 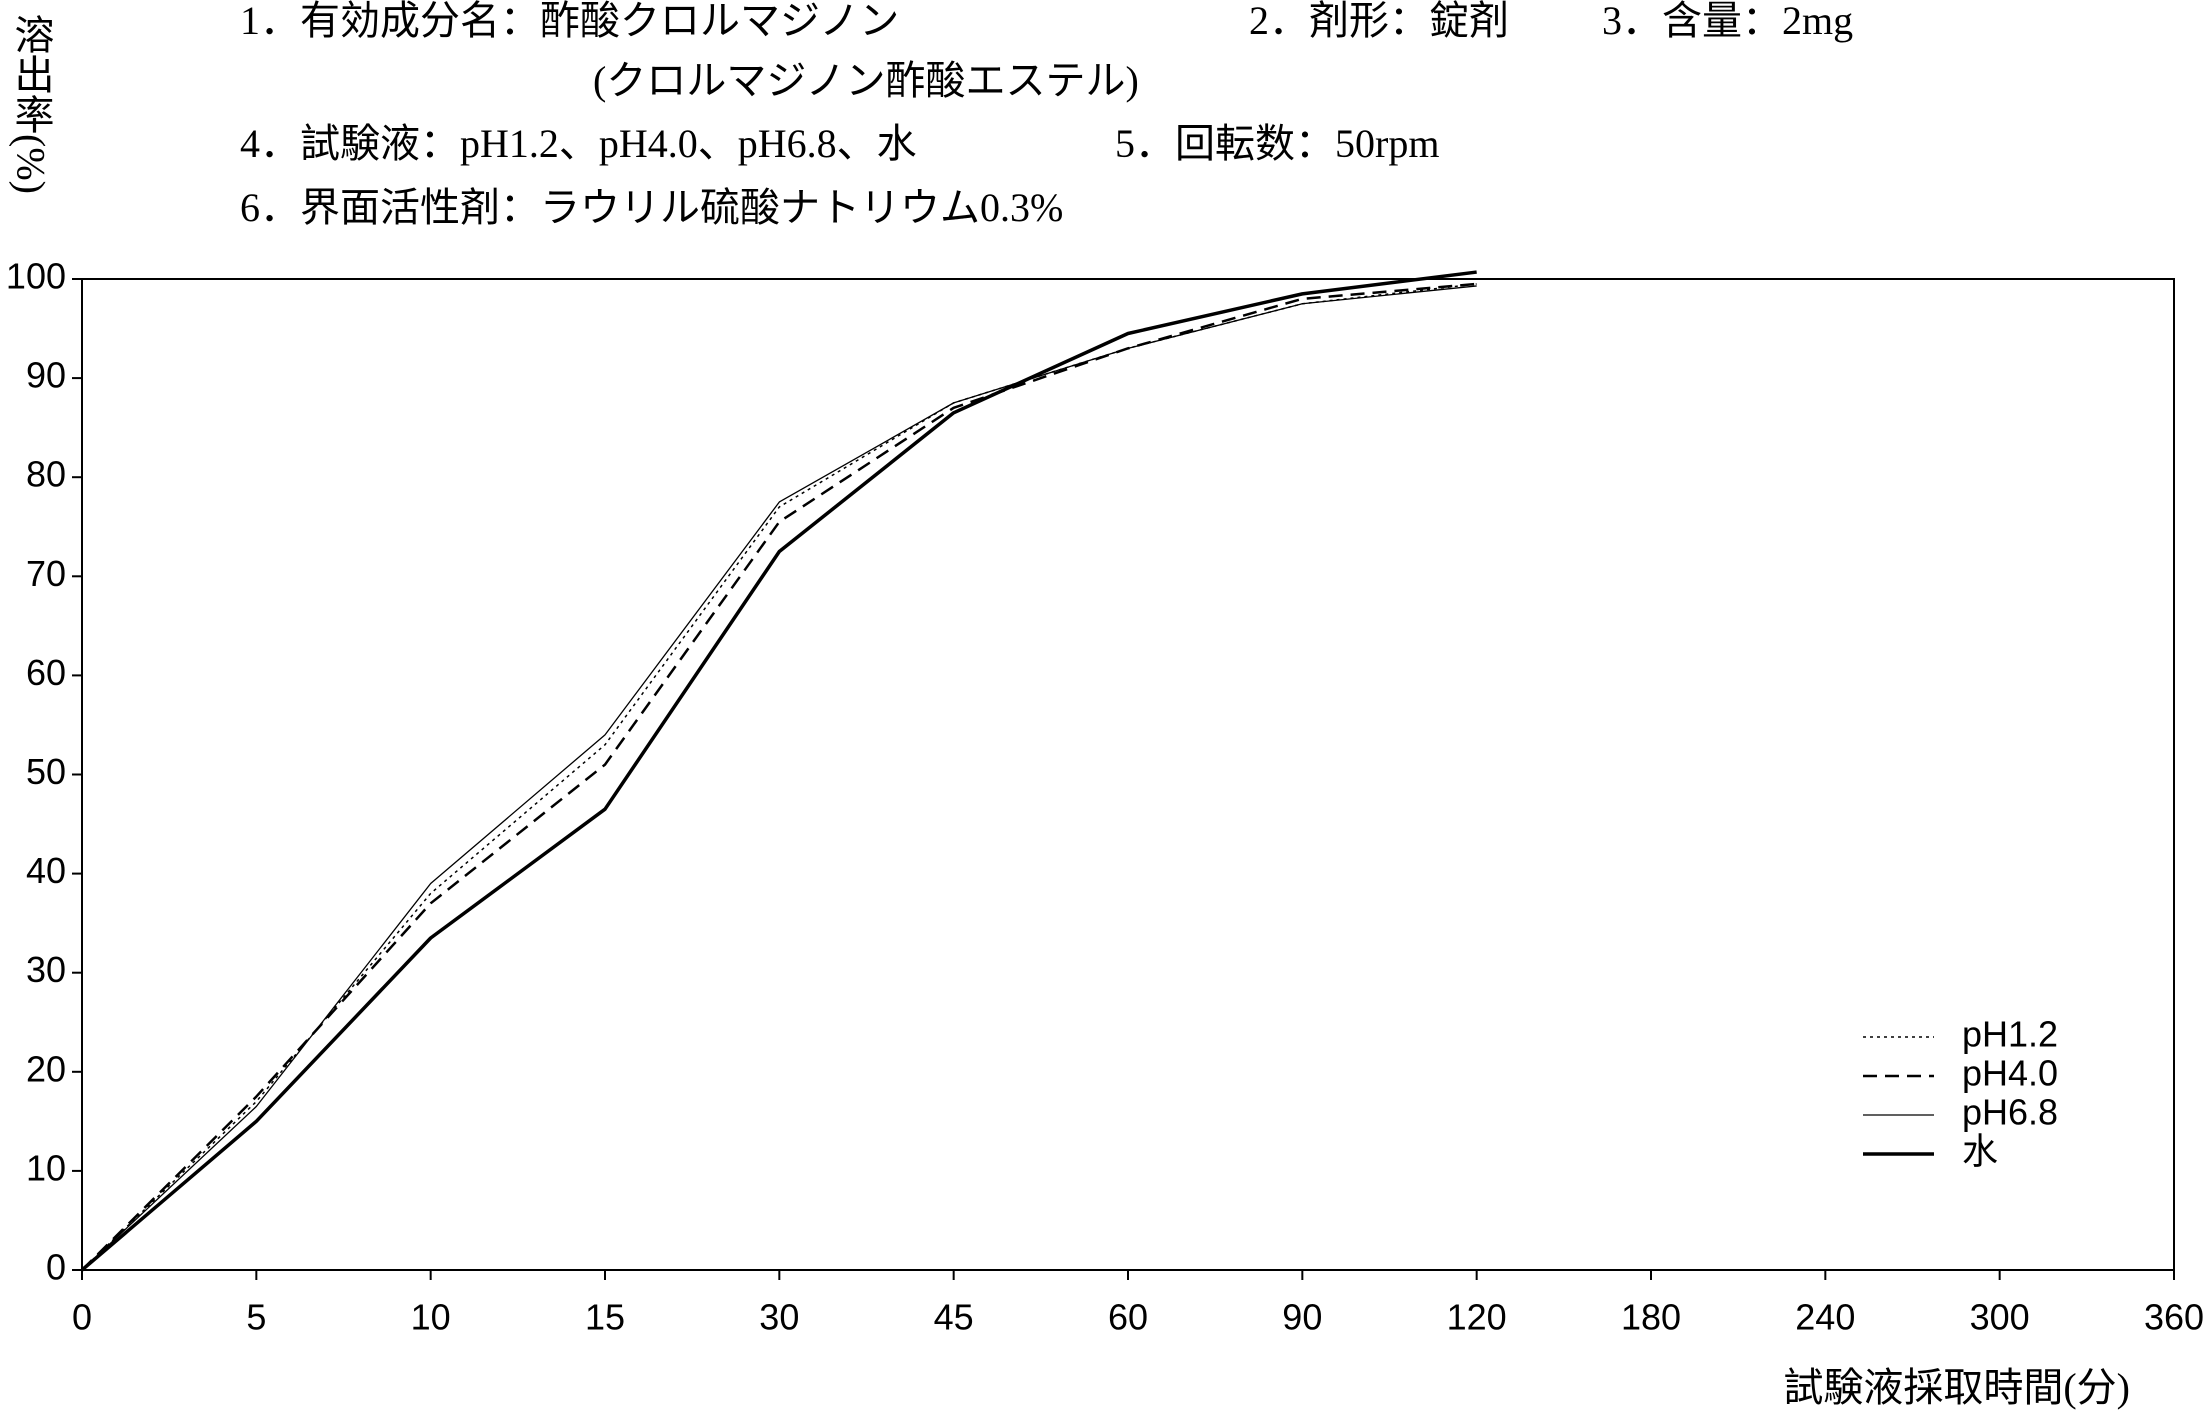 What do you see at coordinates (31, 104) in the screenshot?
I see `y-axis-label: 溶出率(%)` at bounding box center [31, 104].